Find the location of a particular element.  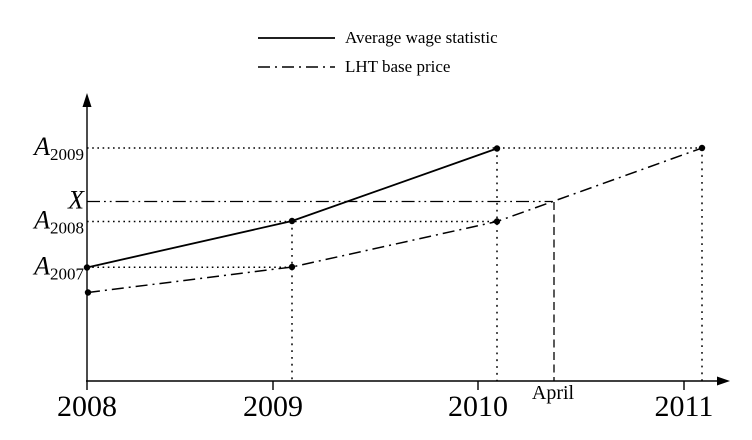

x-tick-label-2008: 2008 is located at coordinates (87, 406).